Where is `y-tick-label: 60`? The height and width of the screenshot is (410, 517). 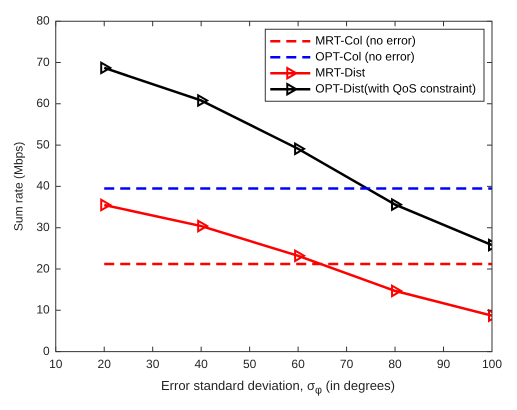 y-tick-label: 60 is located at coordinates (43, 103).